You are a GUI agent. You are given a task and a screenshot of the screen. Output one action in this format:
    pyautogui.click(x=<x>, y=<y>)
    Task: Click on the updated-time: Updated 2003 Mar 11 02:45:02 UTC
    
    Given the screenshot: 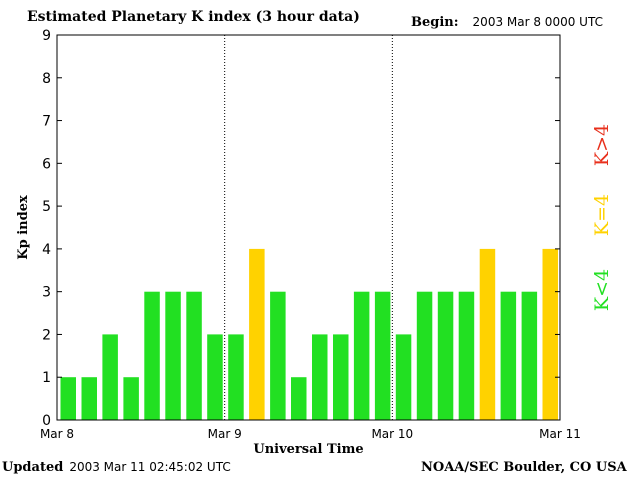 What is the action you would take?
    pyautogui.click(x=116, y=467)
    